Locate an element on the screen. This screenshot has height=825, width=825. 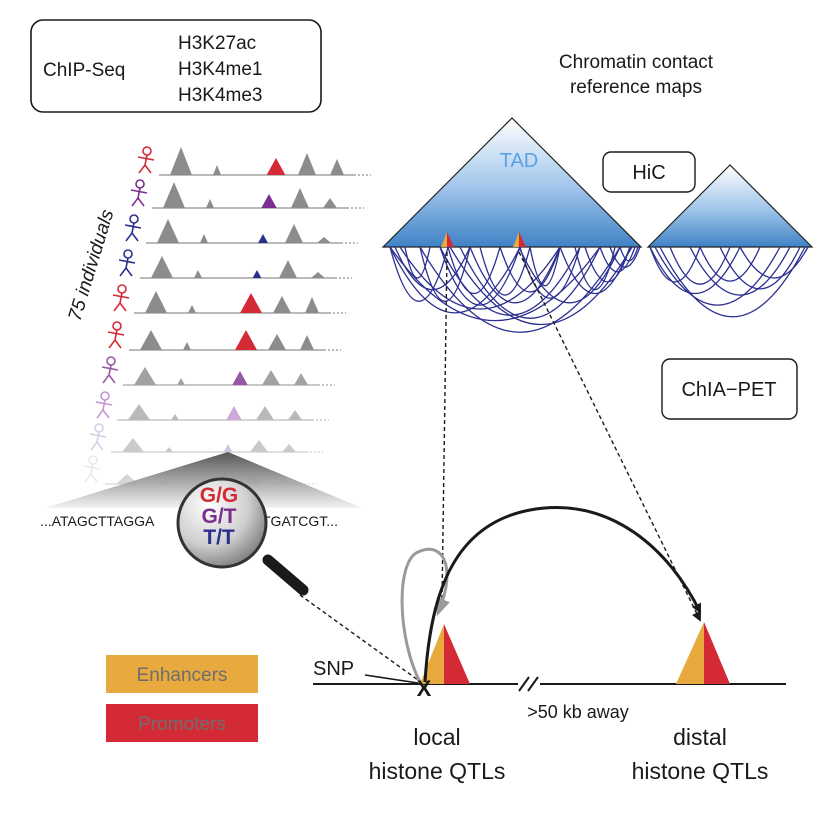
individual-tracks is located at coordinates (227, 315).